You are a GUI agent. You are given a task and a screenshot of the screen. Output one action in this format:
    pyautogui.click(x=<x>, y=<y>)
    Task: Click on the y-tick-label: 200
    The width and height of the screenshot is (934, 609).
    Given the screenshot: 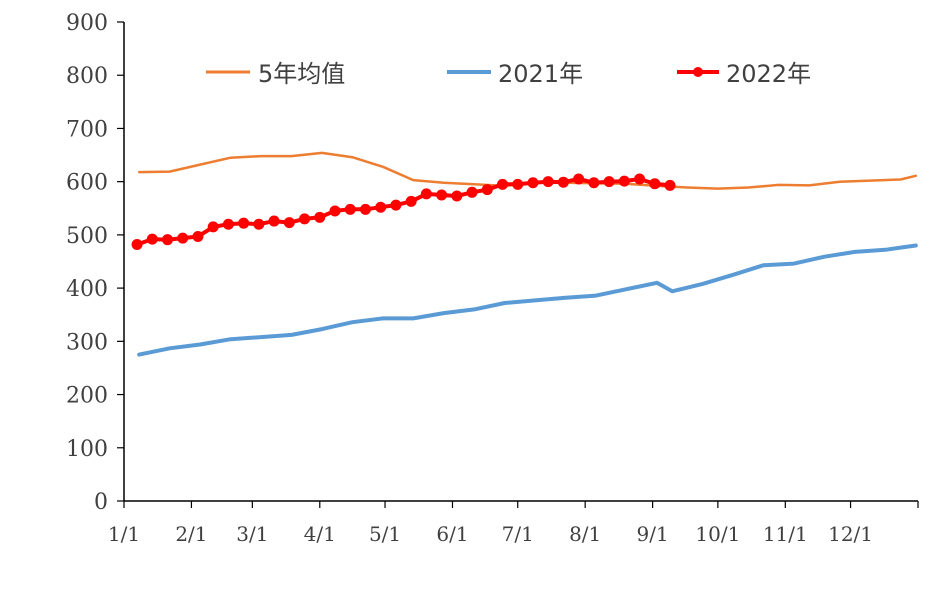 What is the action you would take?
    pyautogui.click(x=87, y=396)
    